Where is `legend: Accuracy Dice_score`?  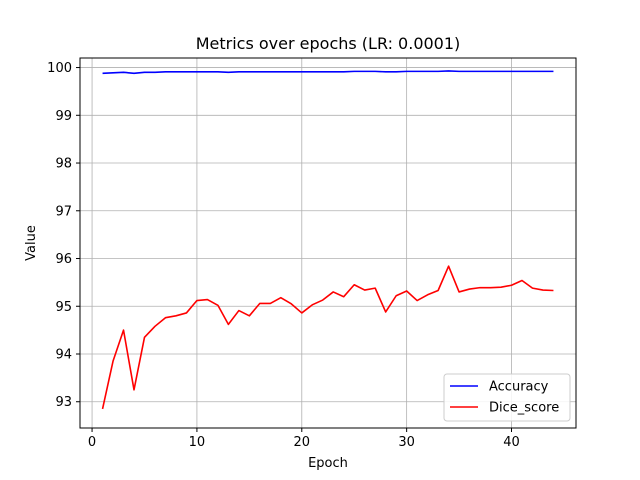 legend: Accuracy Dice_score is located at coordinates (507, 397).